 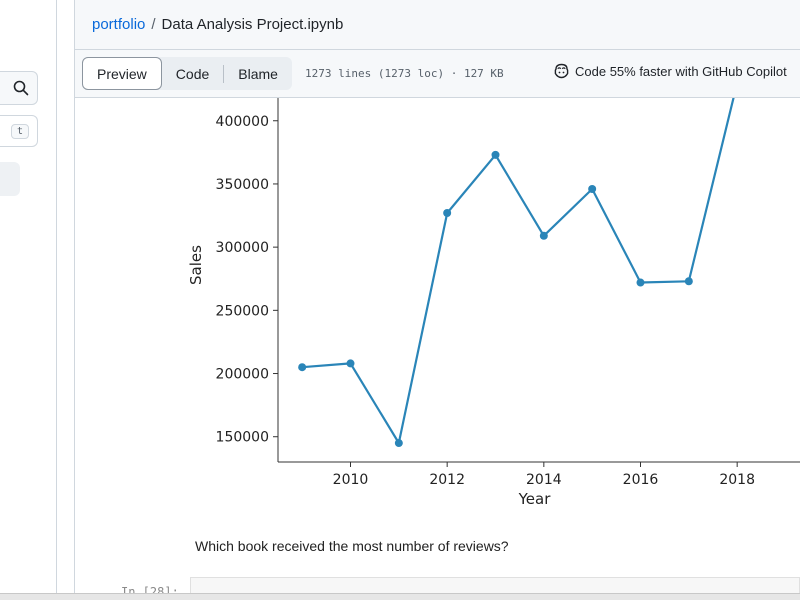 What do you see at coordinates (242, 248) in the screenshot?
I see `y-tick-label: 300000` at bounding box center [242, 248].